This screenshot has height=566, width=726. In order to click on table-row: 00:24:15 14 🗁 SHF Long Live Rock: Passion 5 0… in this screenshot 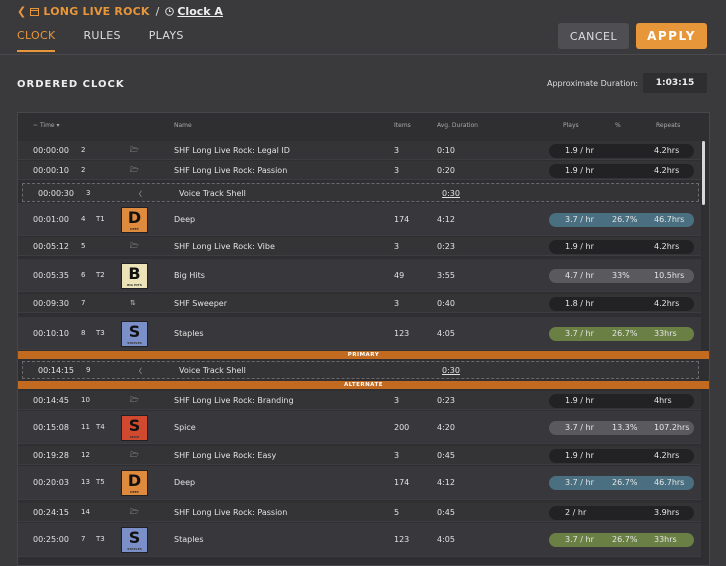, I will do `click(359, 512)`.